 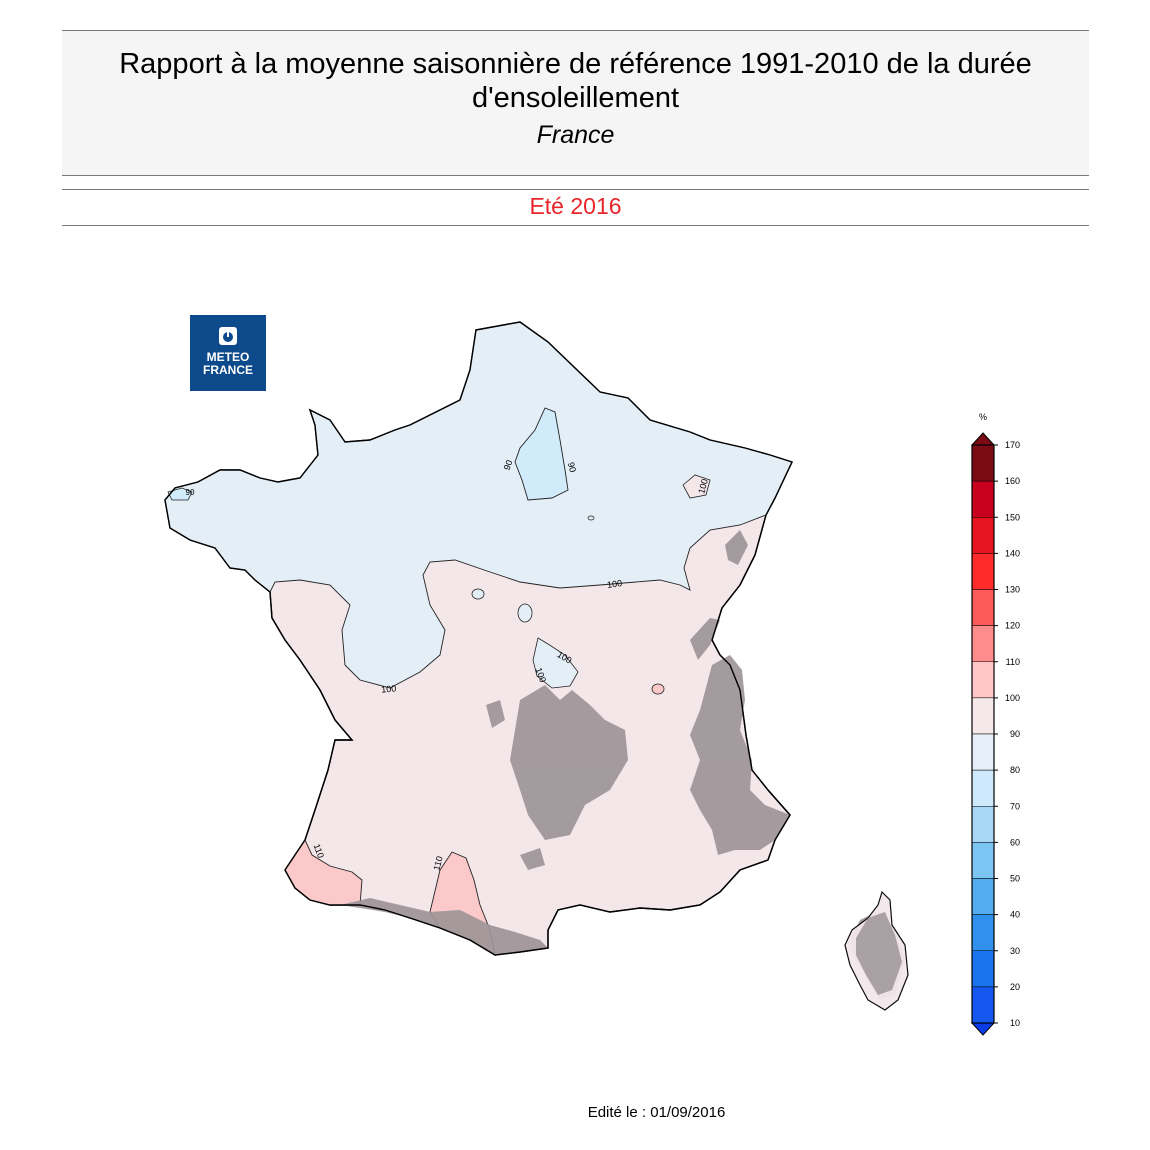 What do you see at coordinates (1015, 951) in the screenshot?
I see `legend-tick-label: 30` at bounding box center [1015, 951].